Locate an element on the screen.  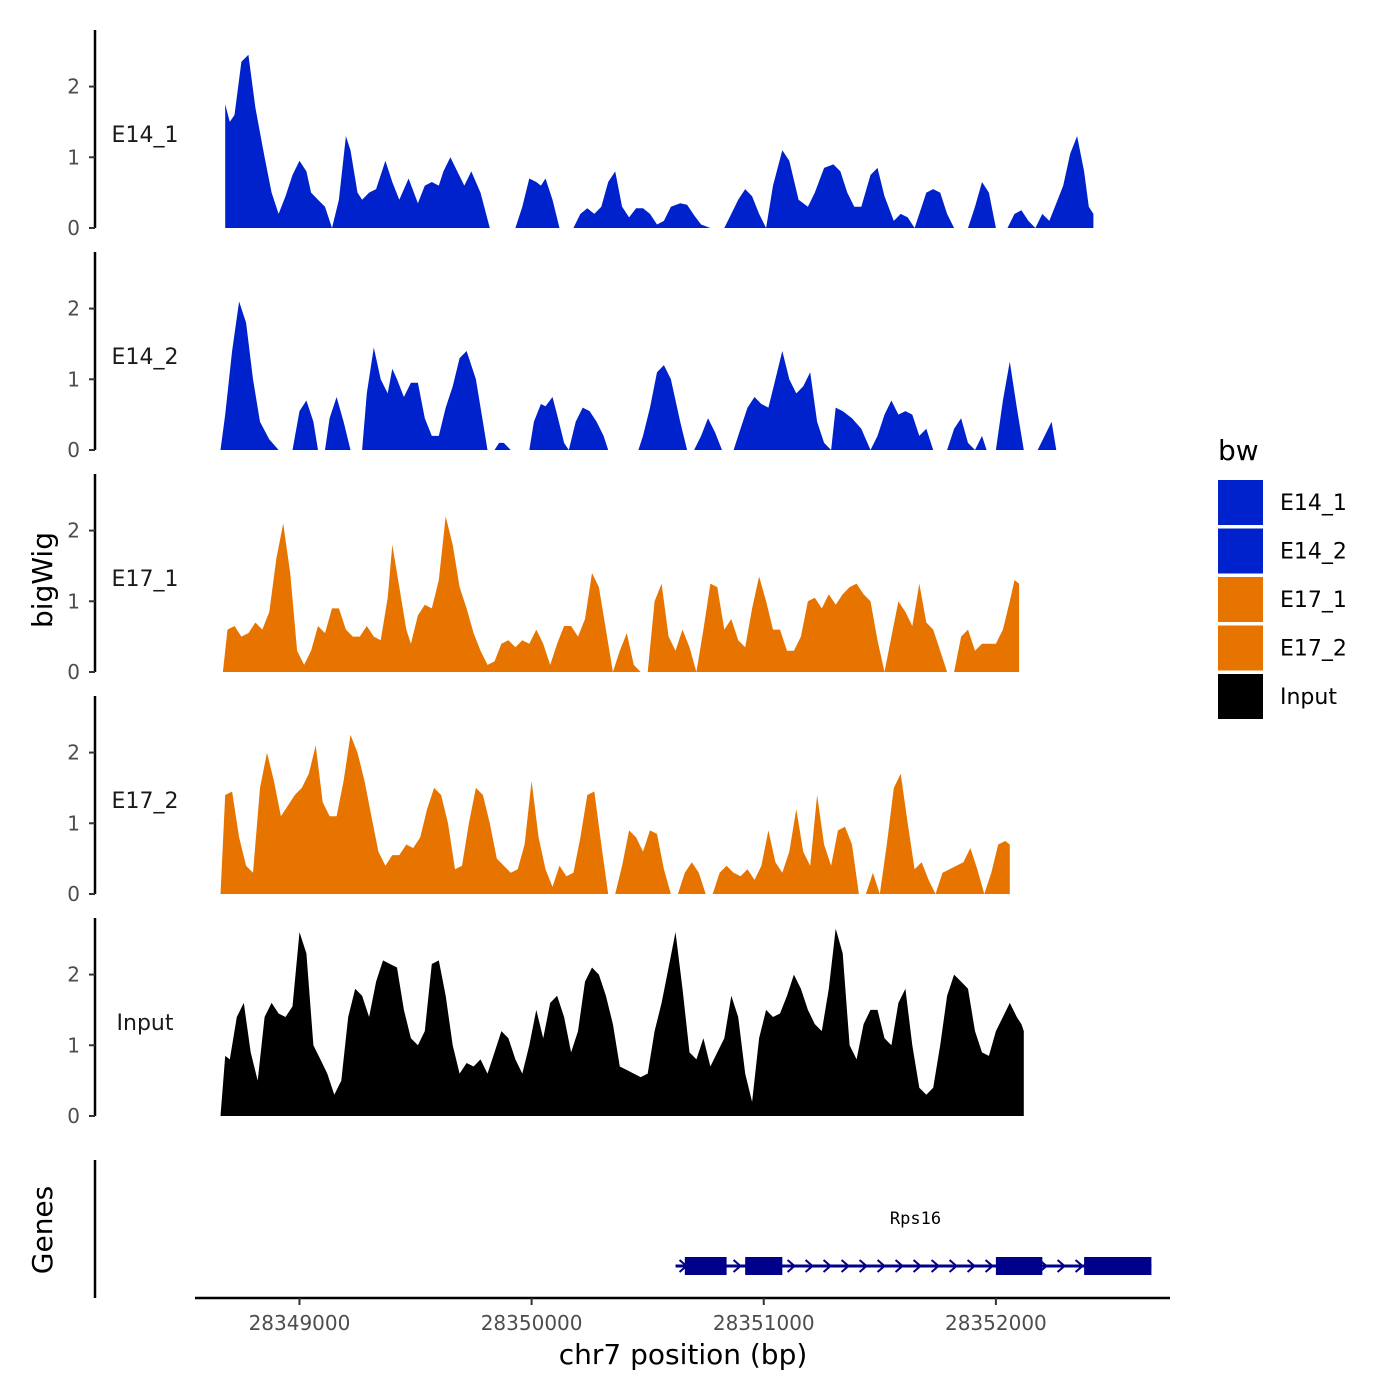
track-e14-1: 0 1 2 E14_1 is located at coordinates (580, 135).